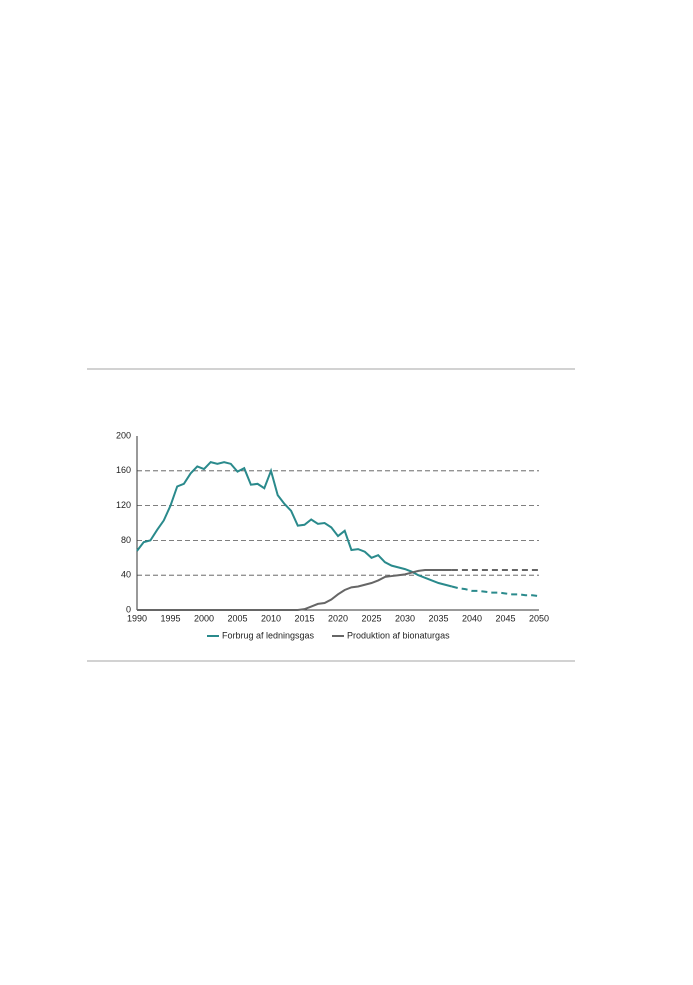  Describe the element at coordinates (505, 618) in the screenshot. I see `x-tick-label: 2045` at that location.